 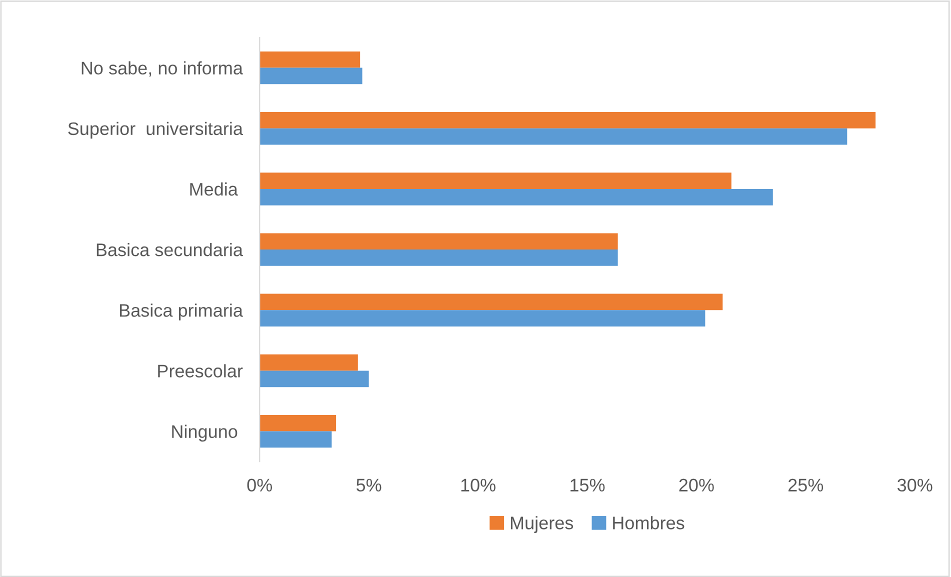 I want to click on x-tick-label: 30%, so click(x=914, y=485).